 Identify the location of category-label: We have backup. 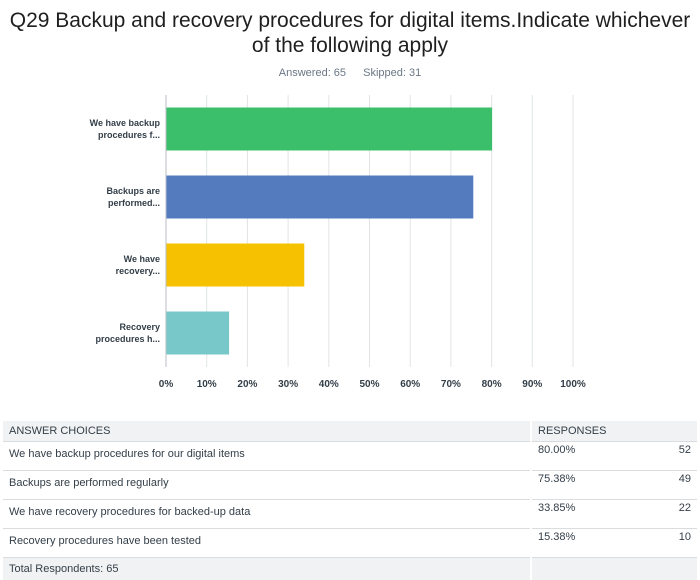
(125, 123).